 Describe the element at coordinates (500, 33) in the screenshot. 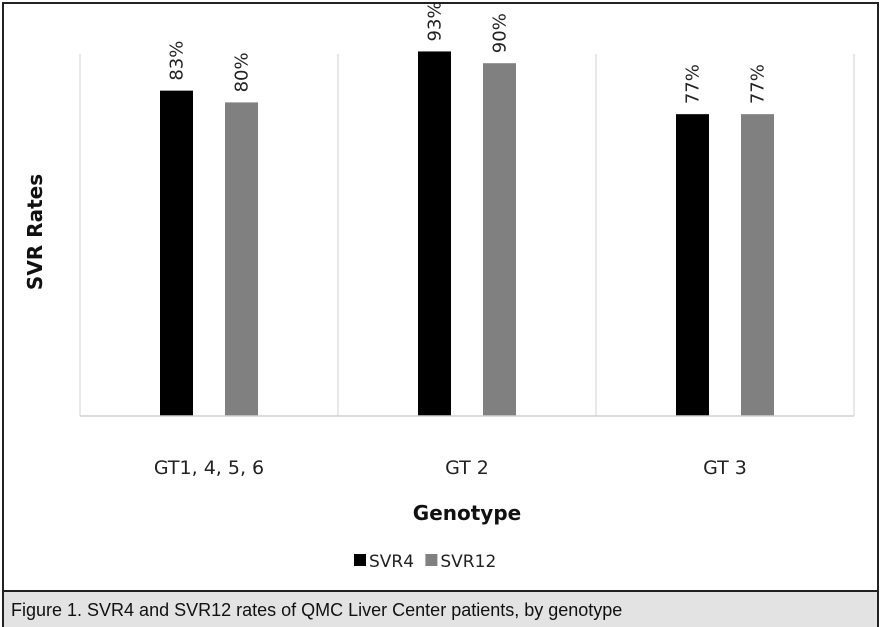

I see `data-label-svr12-2: 90%` at that location.